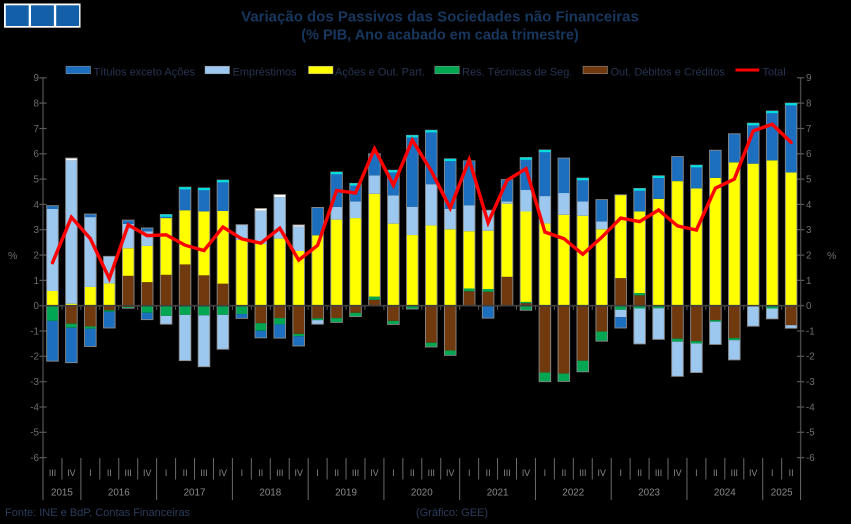 This screenshot has width=851, height=524. Describe the element at coordinates (498, 493) in the screenshot. I see `svg-text: 2021` at that location.